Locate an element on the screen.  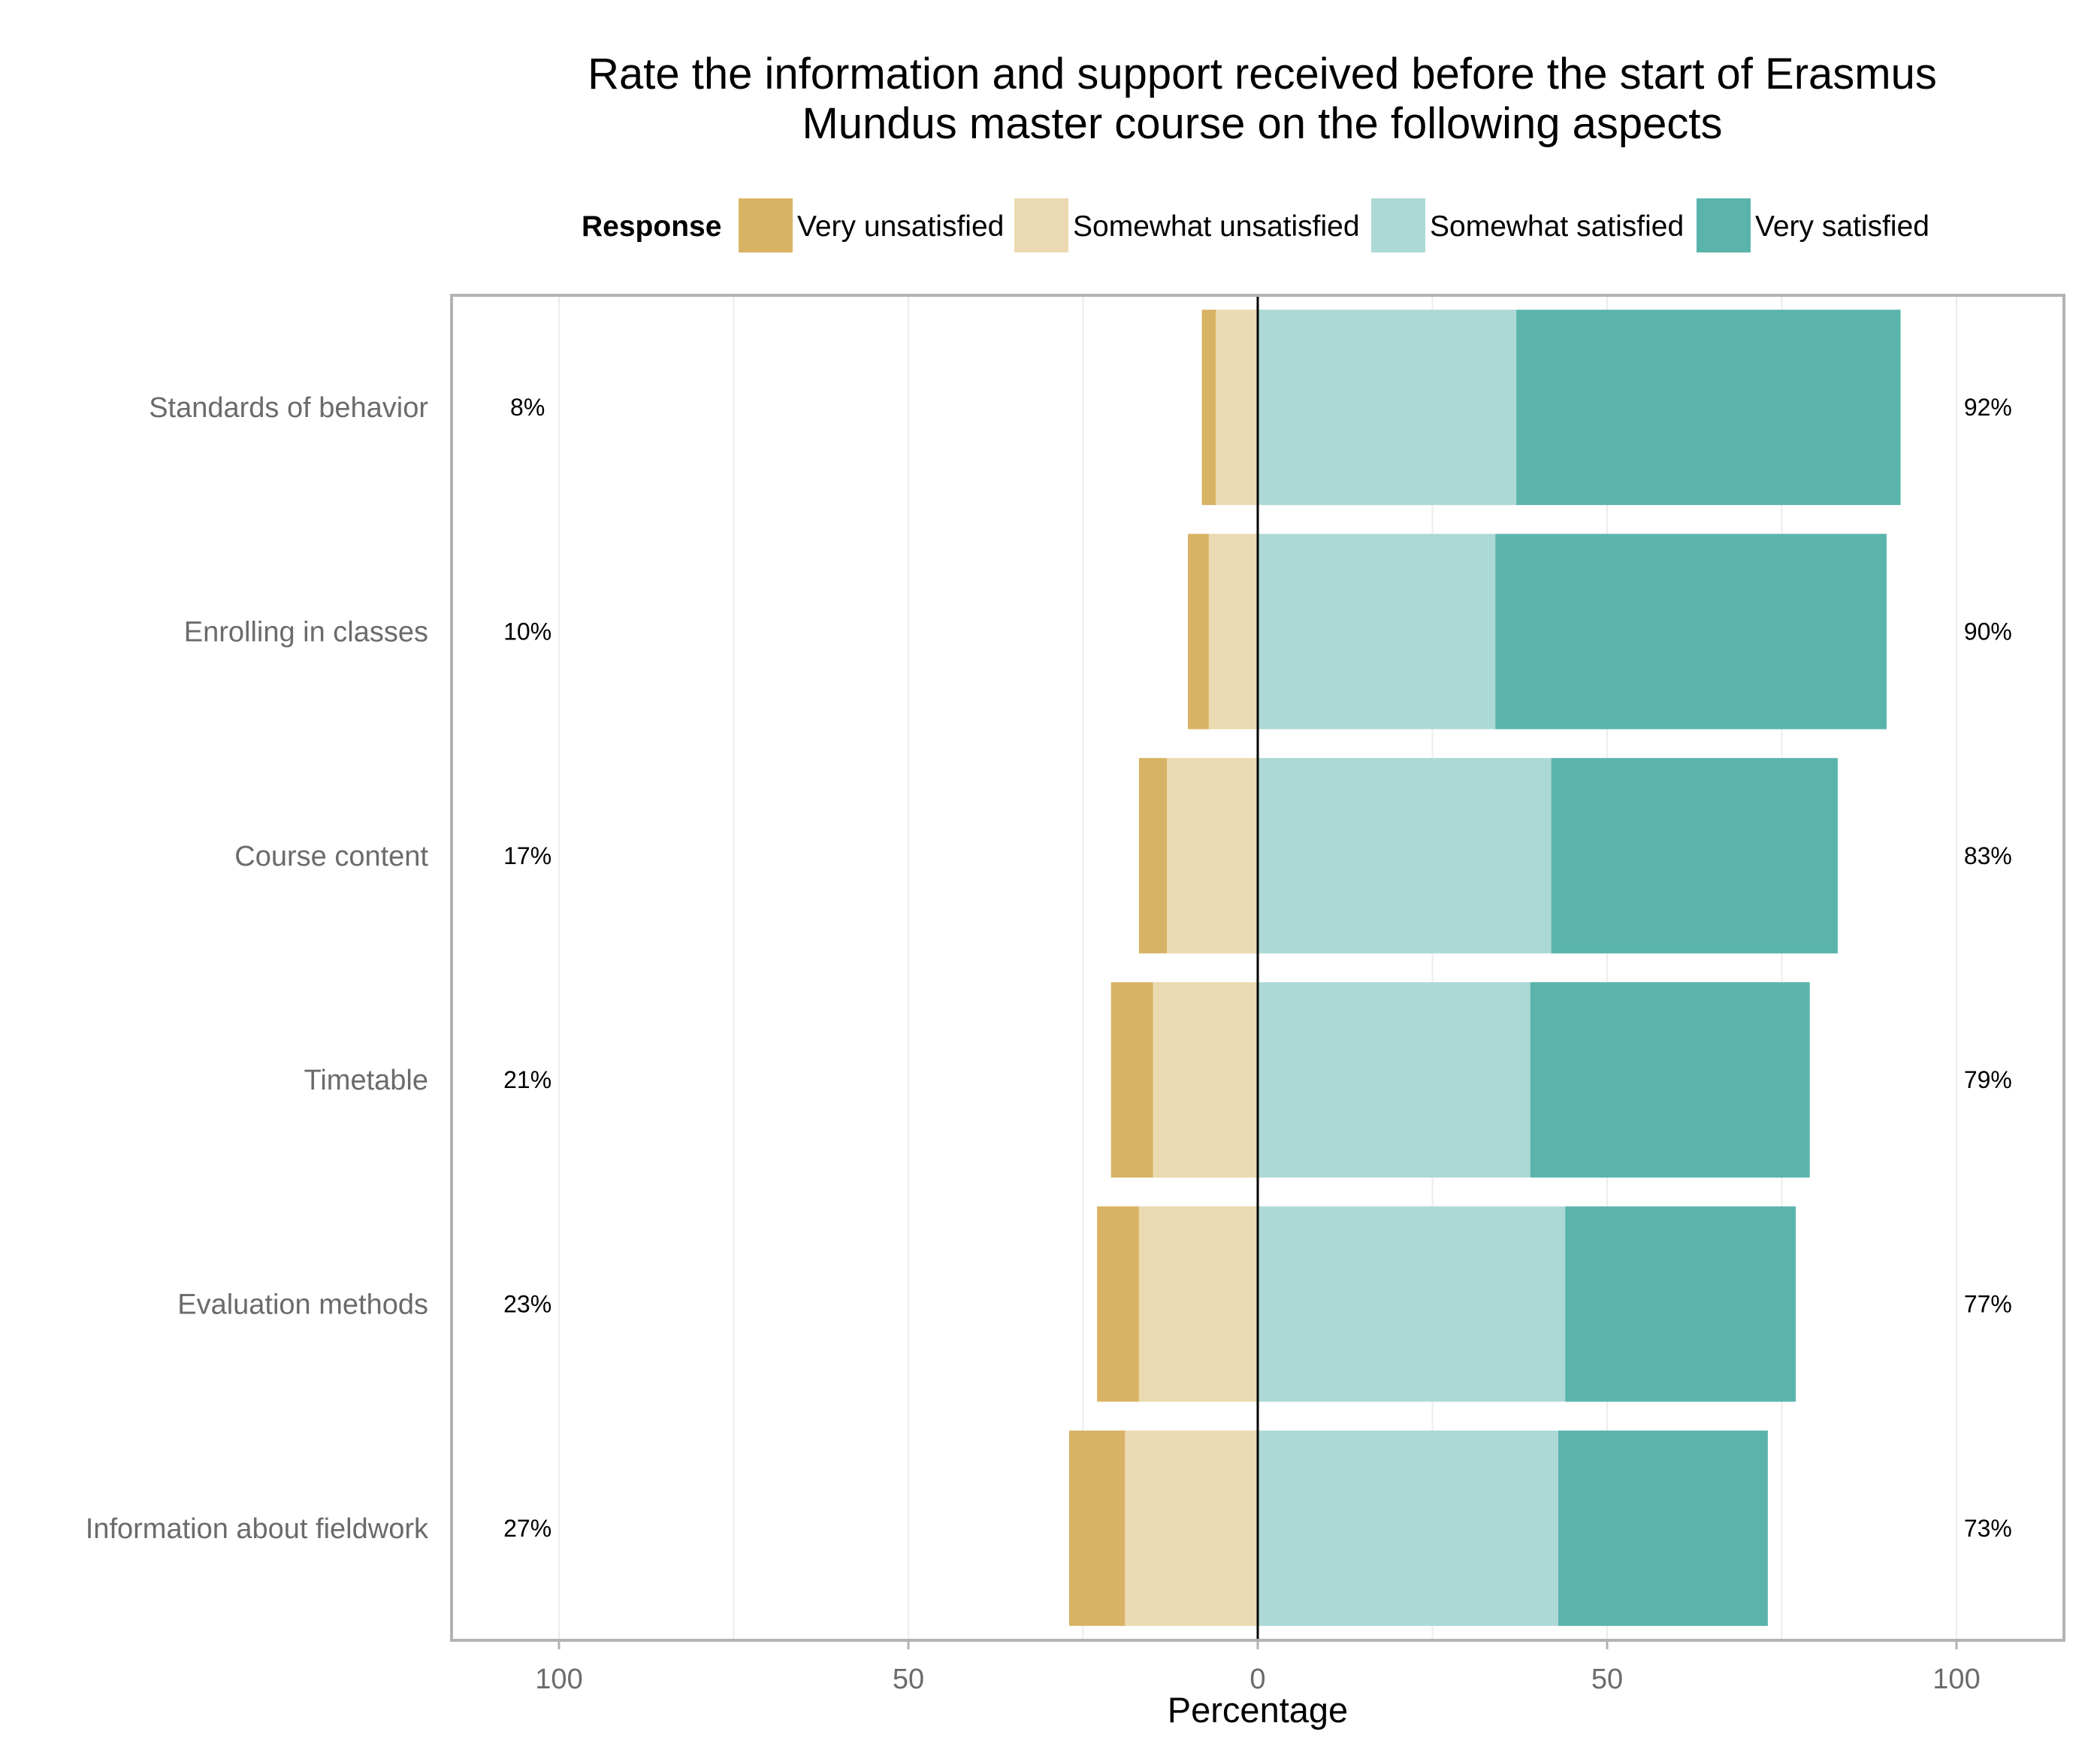
legend-key-somewhat-unsatisfied is located at coordinates (1041, 225).